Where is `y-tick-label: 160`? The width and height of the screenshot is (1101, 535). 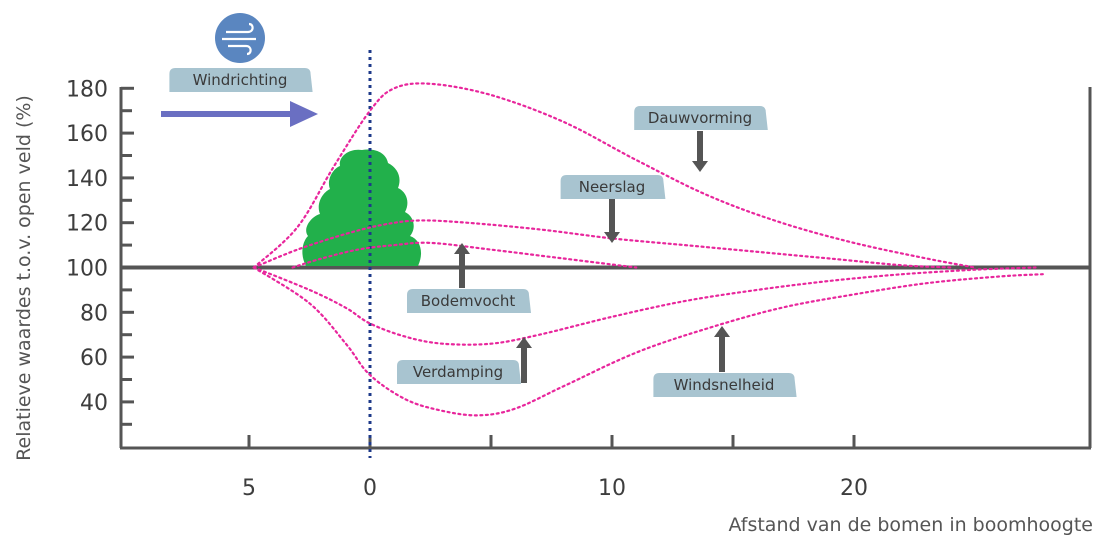 y-tick-label: 160 is located at coordinates (87, 134).